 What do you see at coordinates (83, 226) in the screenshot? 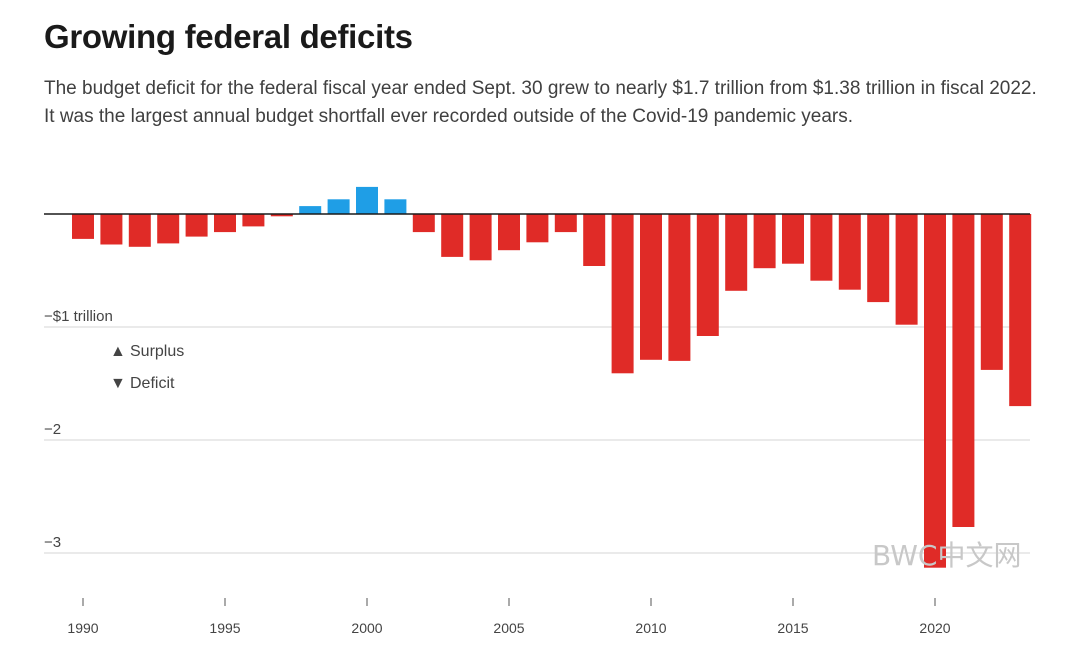
I see `deficit-bar-1990` at bounding box center [83, 226].